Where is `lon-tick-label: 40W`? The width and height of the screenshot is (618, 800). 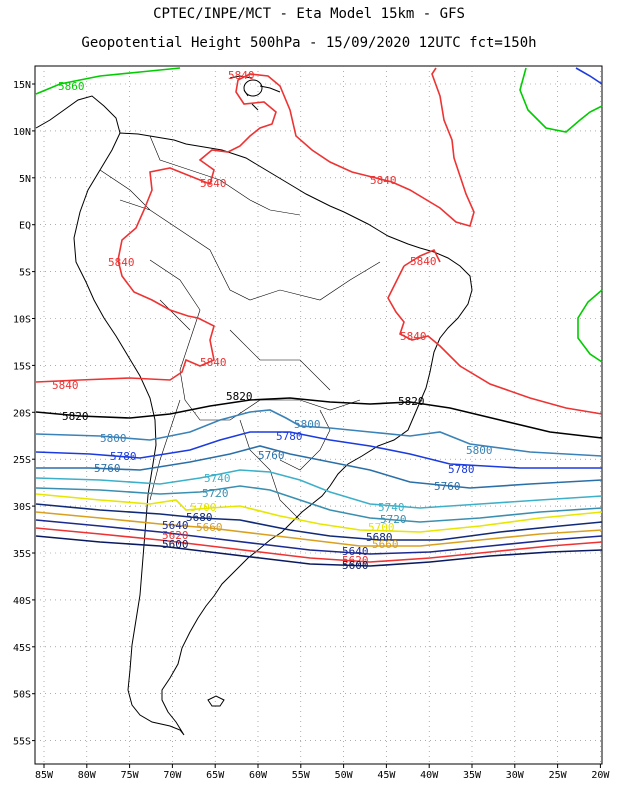
lon-tick-label: 40W is located at coordinates (429, 775).